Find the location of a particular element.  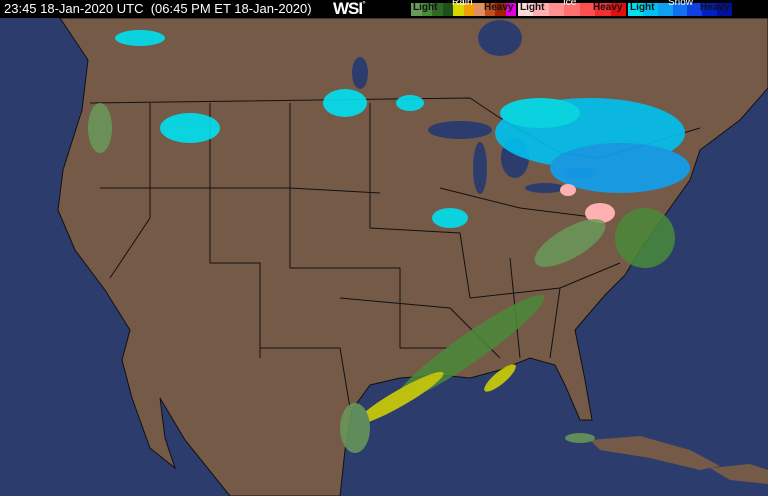

legend-ice-heavy: Heavy is located at coordinates (608, 7).